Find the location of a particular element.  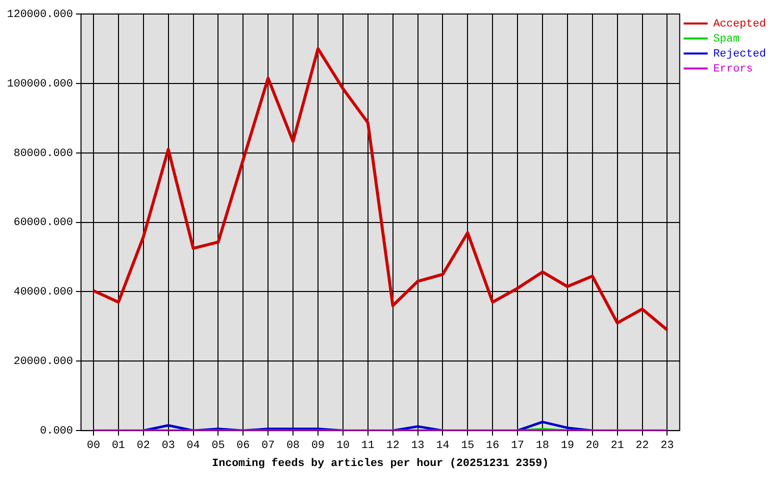

x-tick-label: 22 is located at coordinates (642, 446).